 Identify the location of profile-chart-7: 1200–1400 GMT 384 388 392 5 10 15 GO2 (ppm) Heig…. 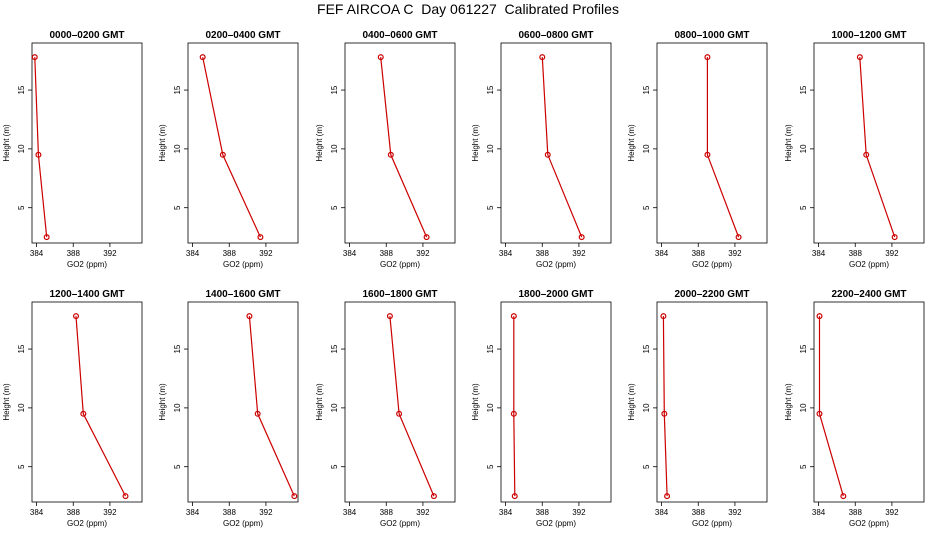
(72, 408).